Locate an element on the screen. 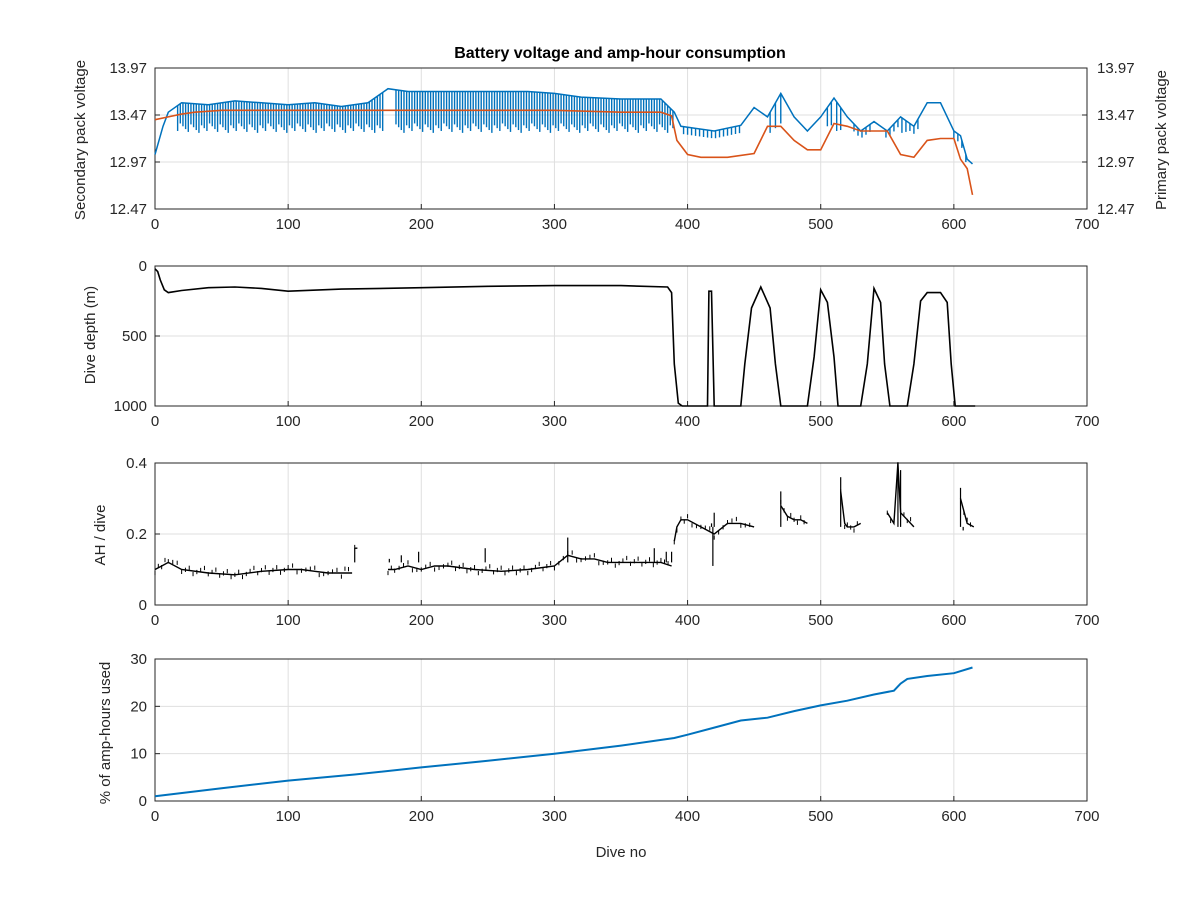 Image resolution: width=1200 pixels, height=900 pixels. x-axis-label: Dive no is located at coordinates (621, 852).